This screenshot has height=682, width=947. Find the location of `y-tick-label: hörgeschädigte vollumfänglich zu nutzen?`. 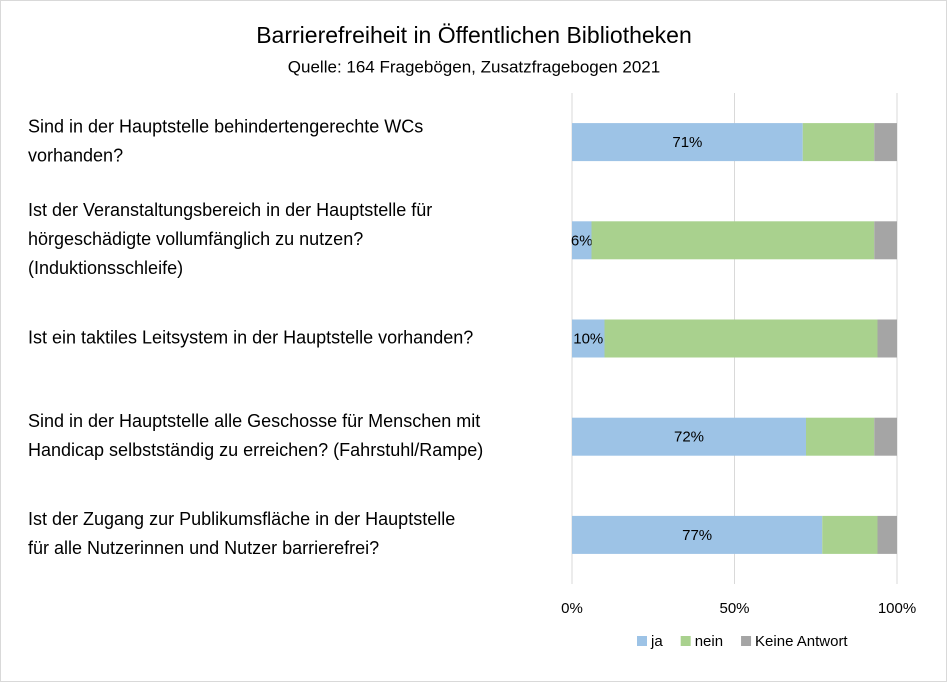

y-tick-label: hörgeschädigte vollumfänglich zu nutzen? is located at coordinates (195, 239).